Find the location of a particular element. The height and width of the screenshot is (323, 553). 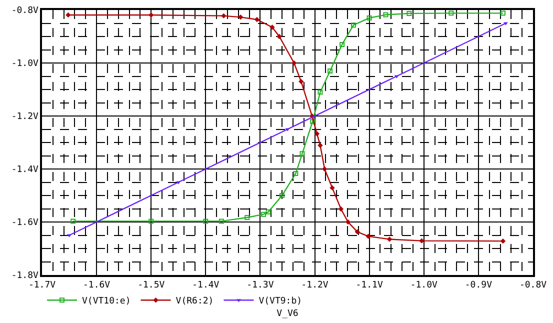

x-tick-label: -1.5V is located at coordinates (152, 285).